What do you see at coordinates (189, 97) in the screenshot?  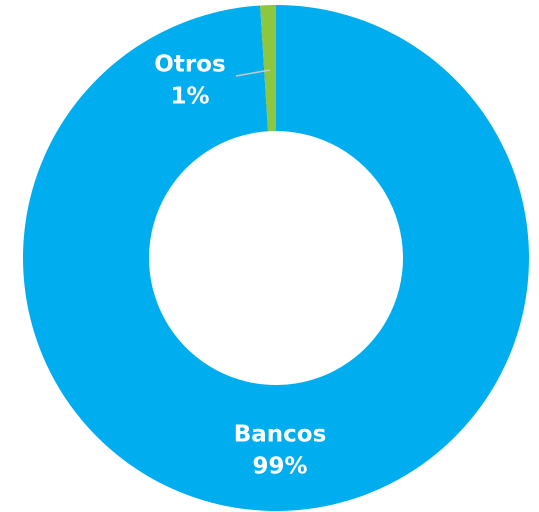 I see `slice-value-label: 1%` at bounding box center [189, 97].